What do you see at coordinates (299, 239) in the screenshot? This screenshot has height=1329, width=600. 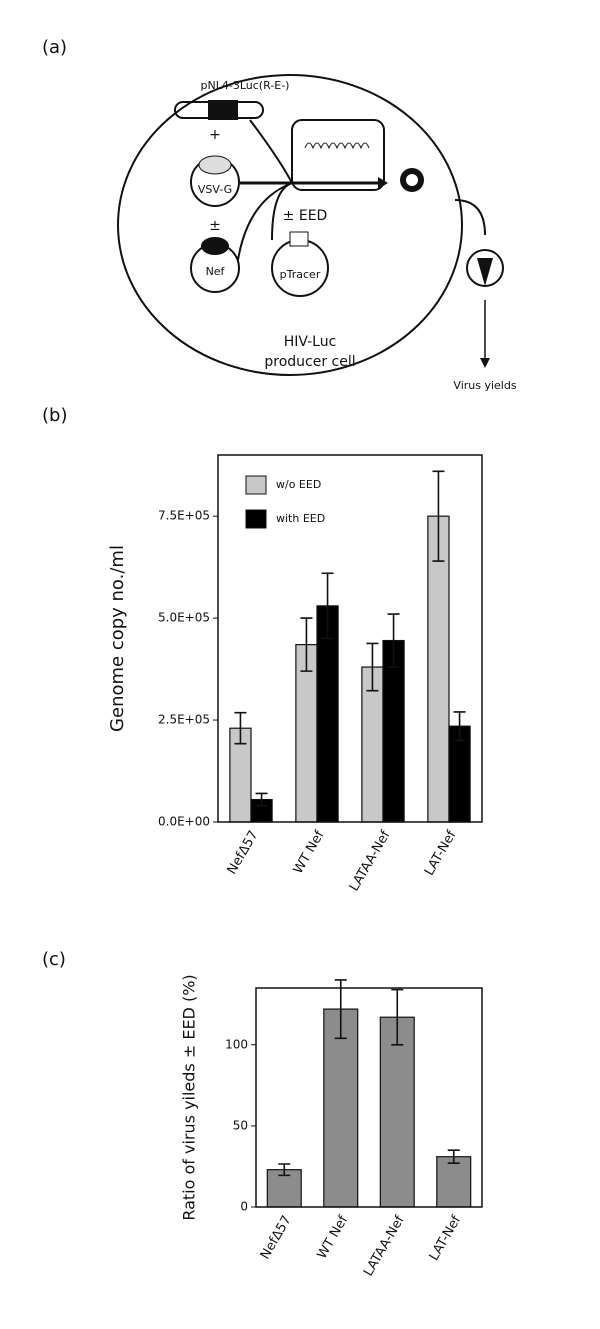 I see `tracer-gene` at bounding box center [299, 239].